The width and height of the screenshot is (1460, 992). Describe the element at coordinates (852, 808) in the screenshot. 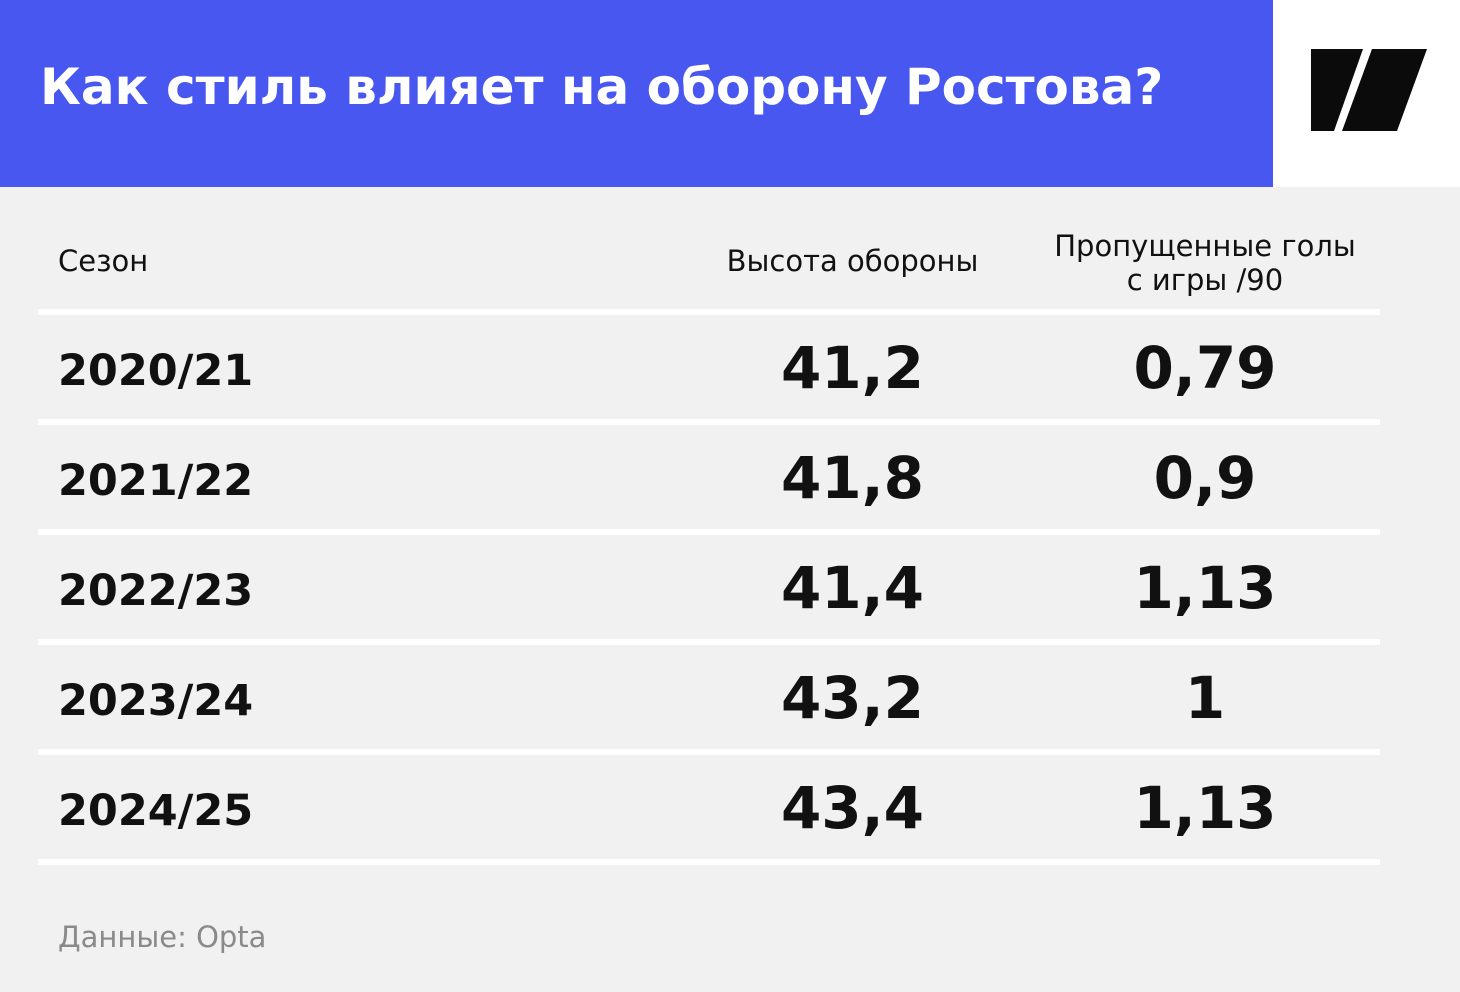

I see `defense-height-cell: 43,4` at that location.